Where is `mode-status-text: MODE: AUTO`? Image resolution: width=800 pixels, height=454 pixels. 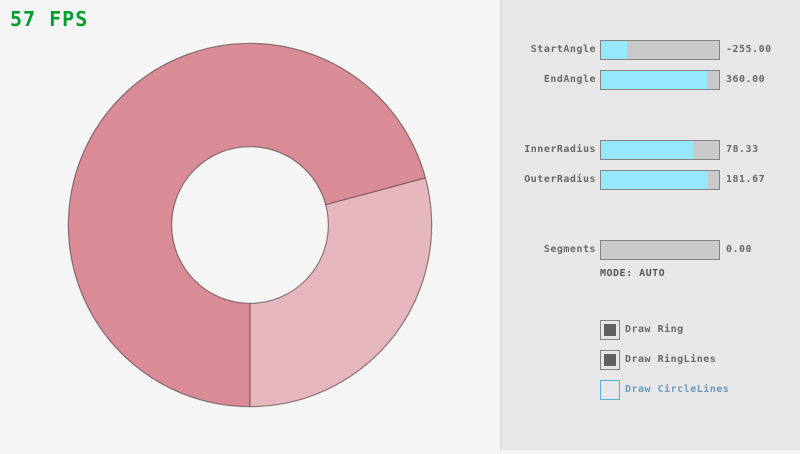 mode-status-text: MODE: AUTO is located at coordinates (633, 273).